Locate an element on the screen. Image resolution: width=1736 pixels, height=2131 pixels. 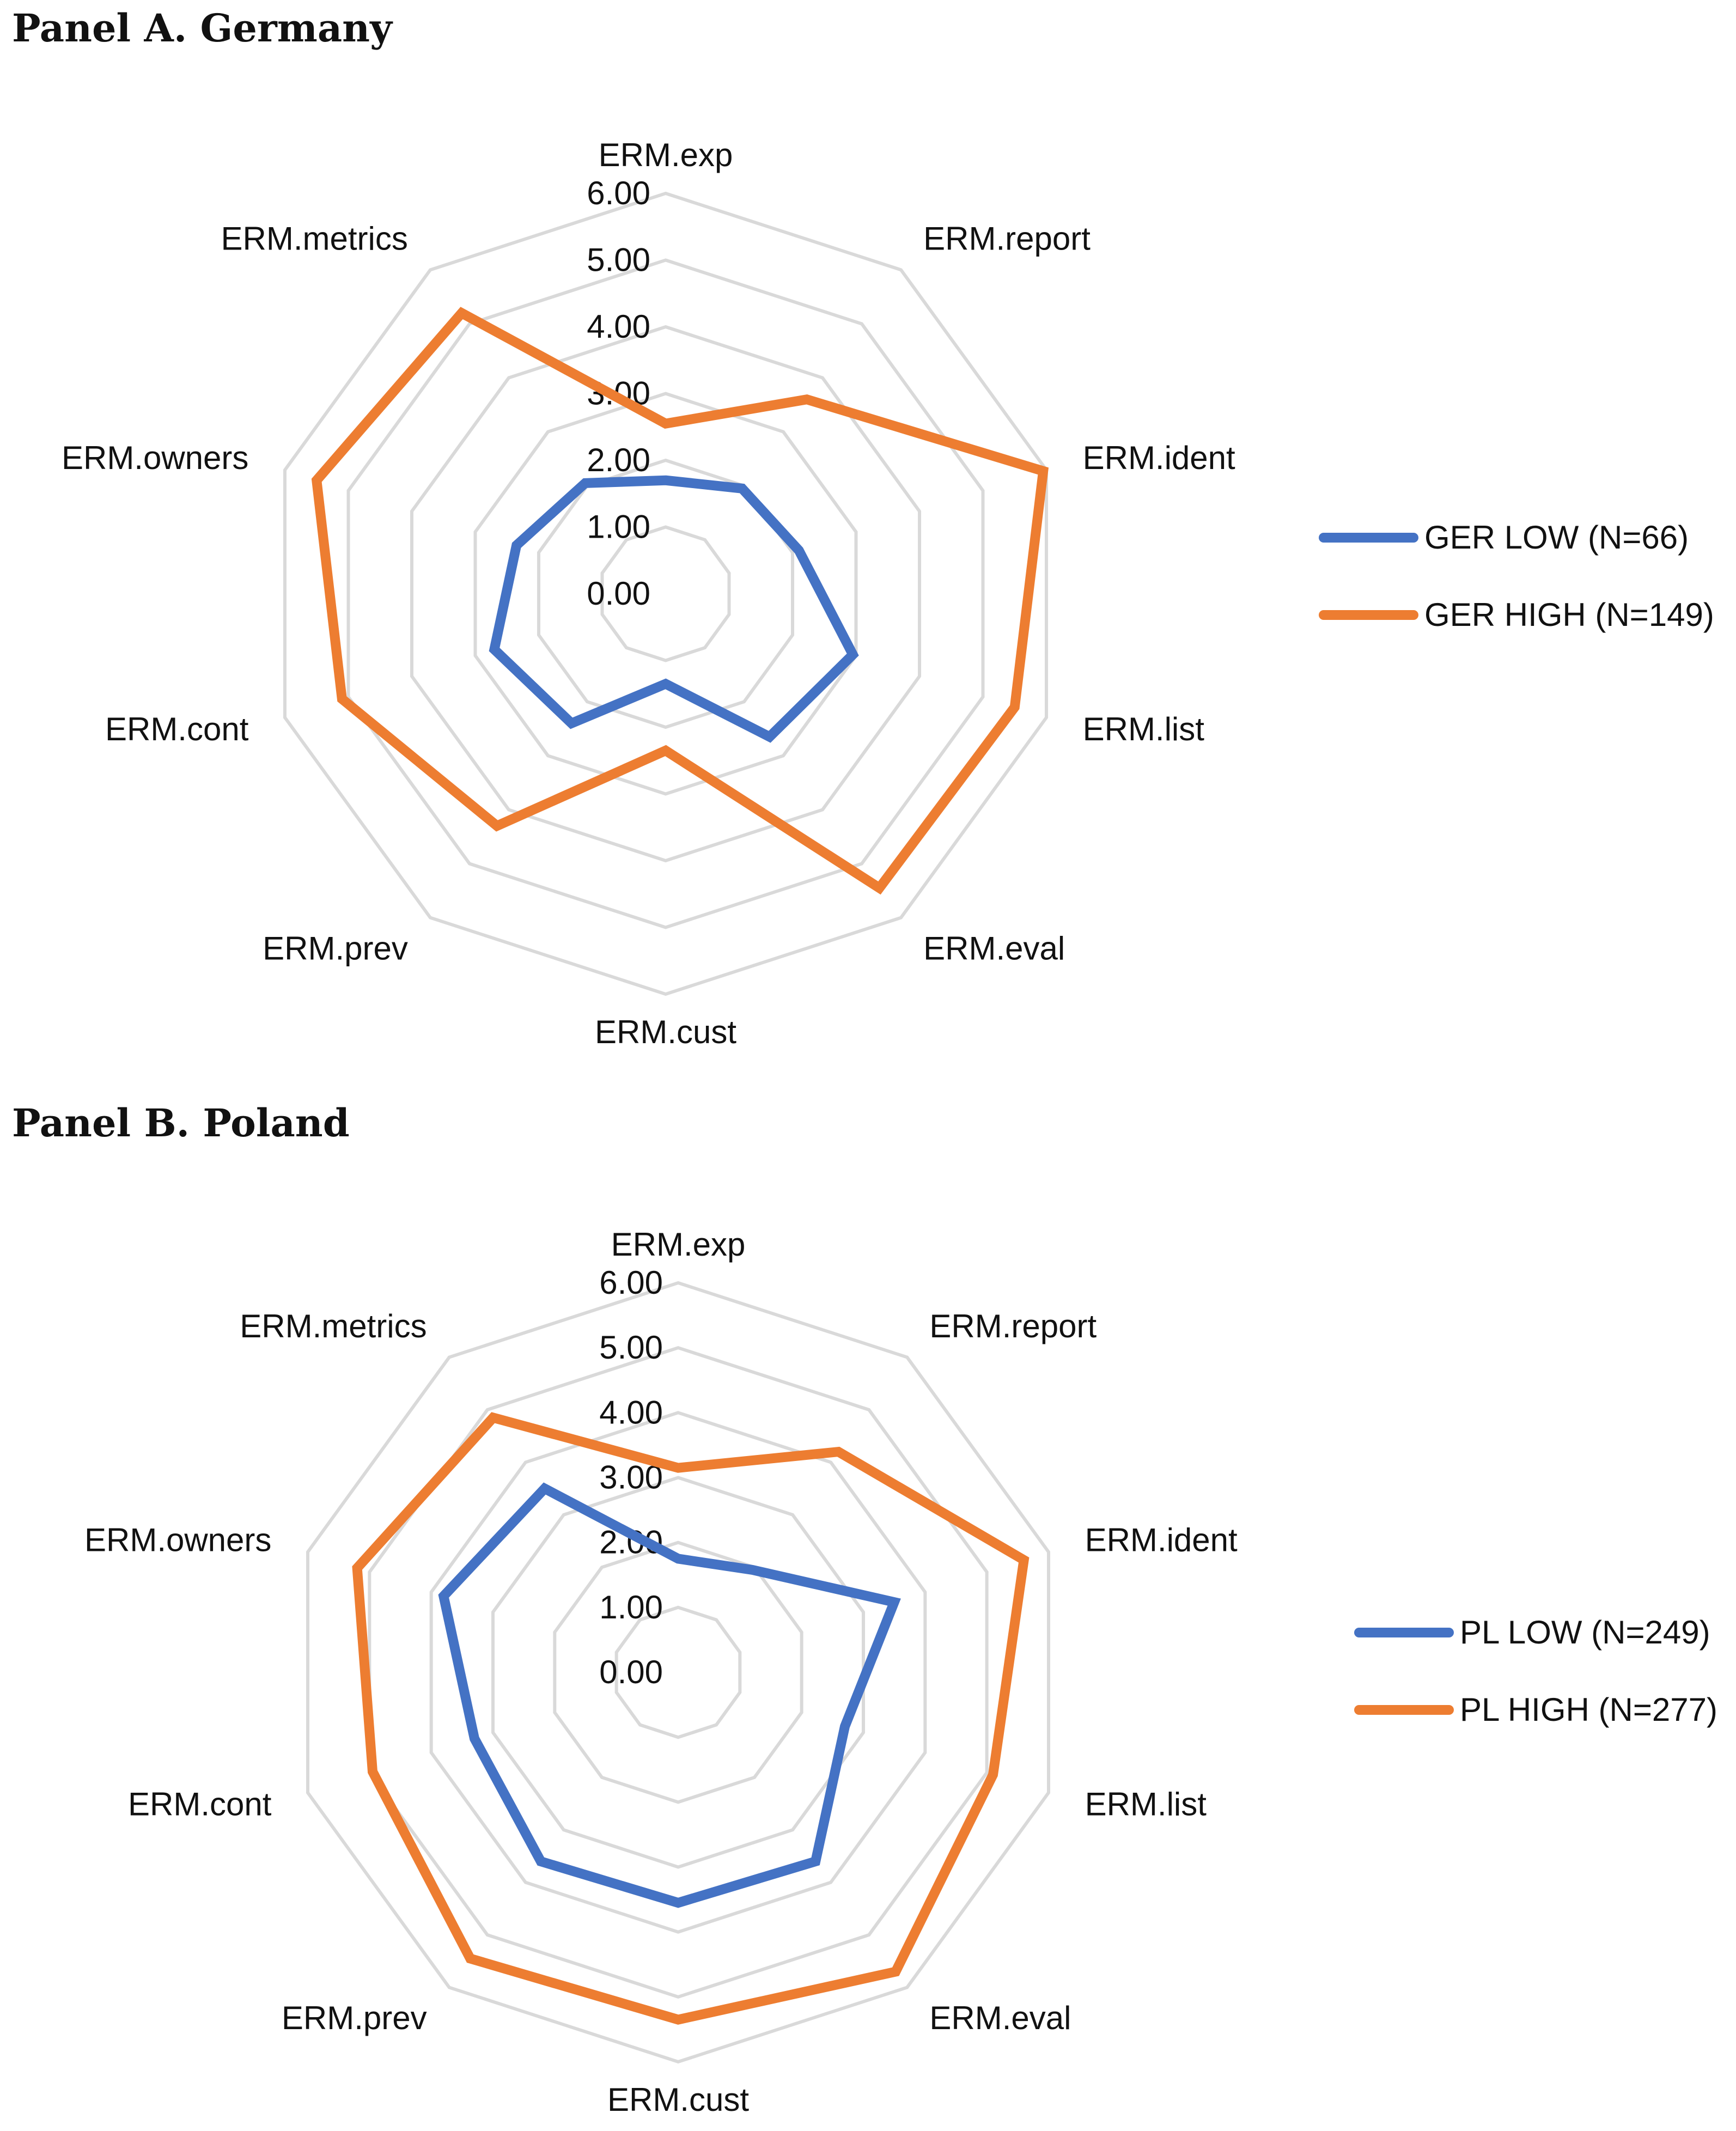
panel-title-poland: Panel B. Poland is located at coordinates (181, 1123).